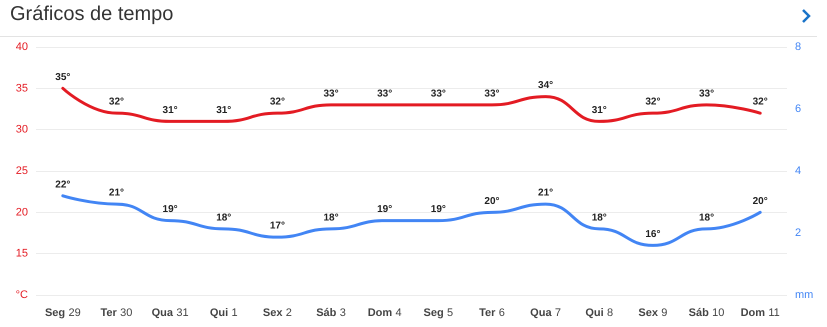 The image size is (827, 327). What do you see at coordinates (62, 313) in the screenshot?
I see `x-tick-label: Seg 29` at bounding box center [62, 313].